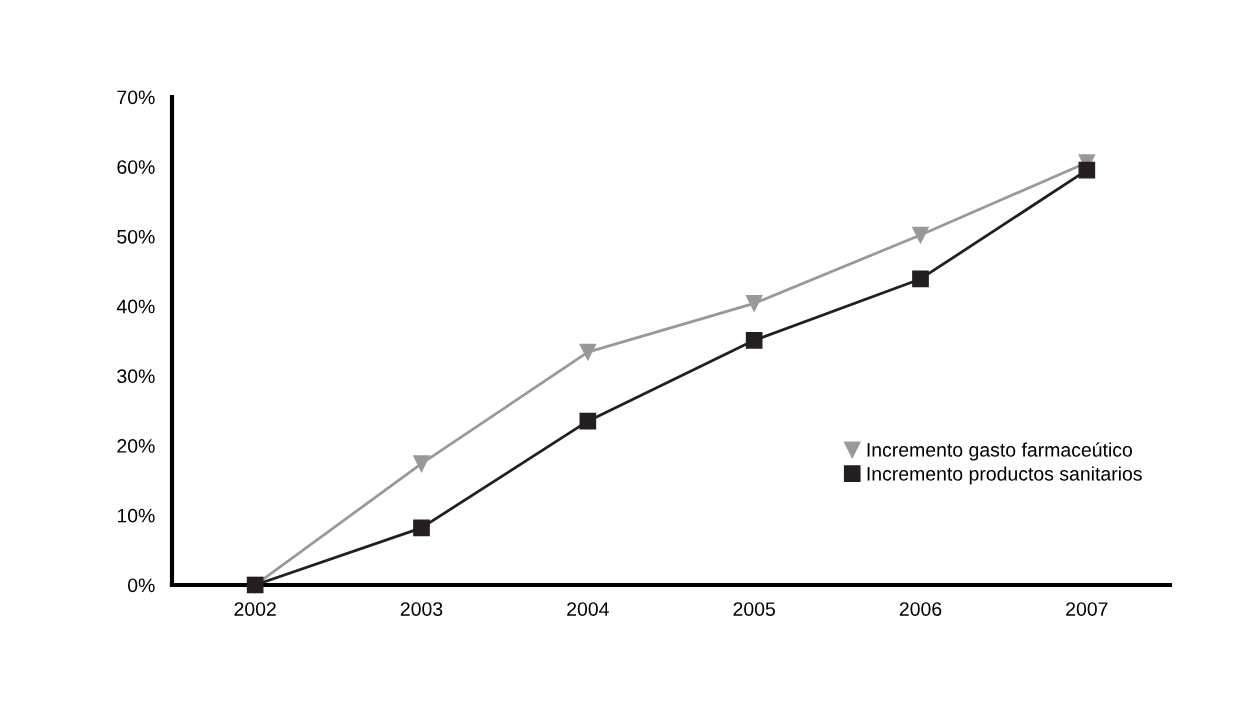 This screenshot has height=714, width=1238. Describe the element at coordinates (136, 515) in the screenshot. I see `y-tick-label: 10%` at that location.